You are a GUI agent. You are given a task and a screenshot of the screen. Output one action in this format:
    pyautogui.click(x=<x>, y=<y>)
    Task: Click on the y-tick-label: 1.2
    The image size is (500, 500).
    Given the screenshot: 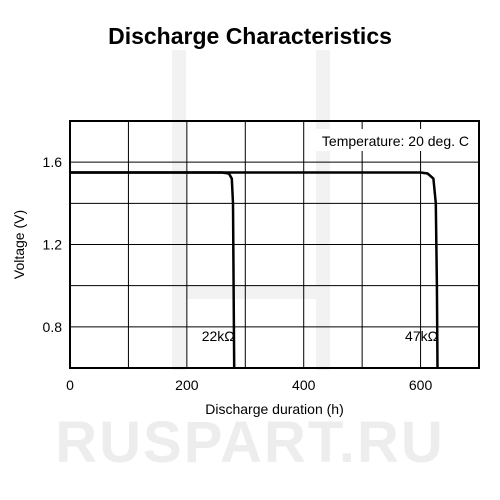 What is the action you would take?
    pyautogui.click(x=53, y=245)
    